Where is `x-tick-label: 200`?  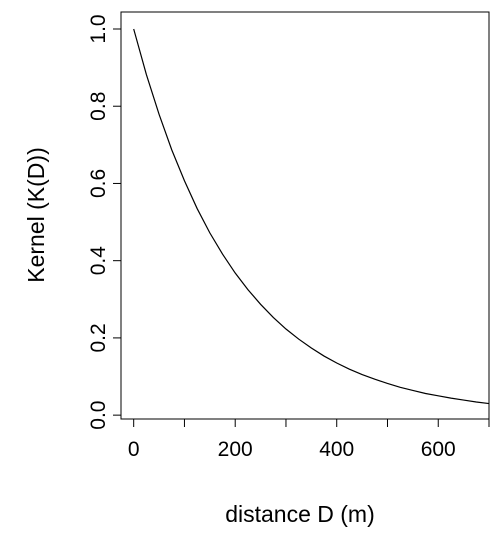 x-tick-label: 200 is located at coordinates (235, 449).